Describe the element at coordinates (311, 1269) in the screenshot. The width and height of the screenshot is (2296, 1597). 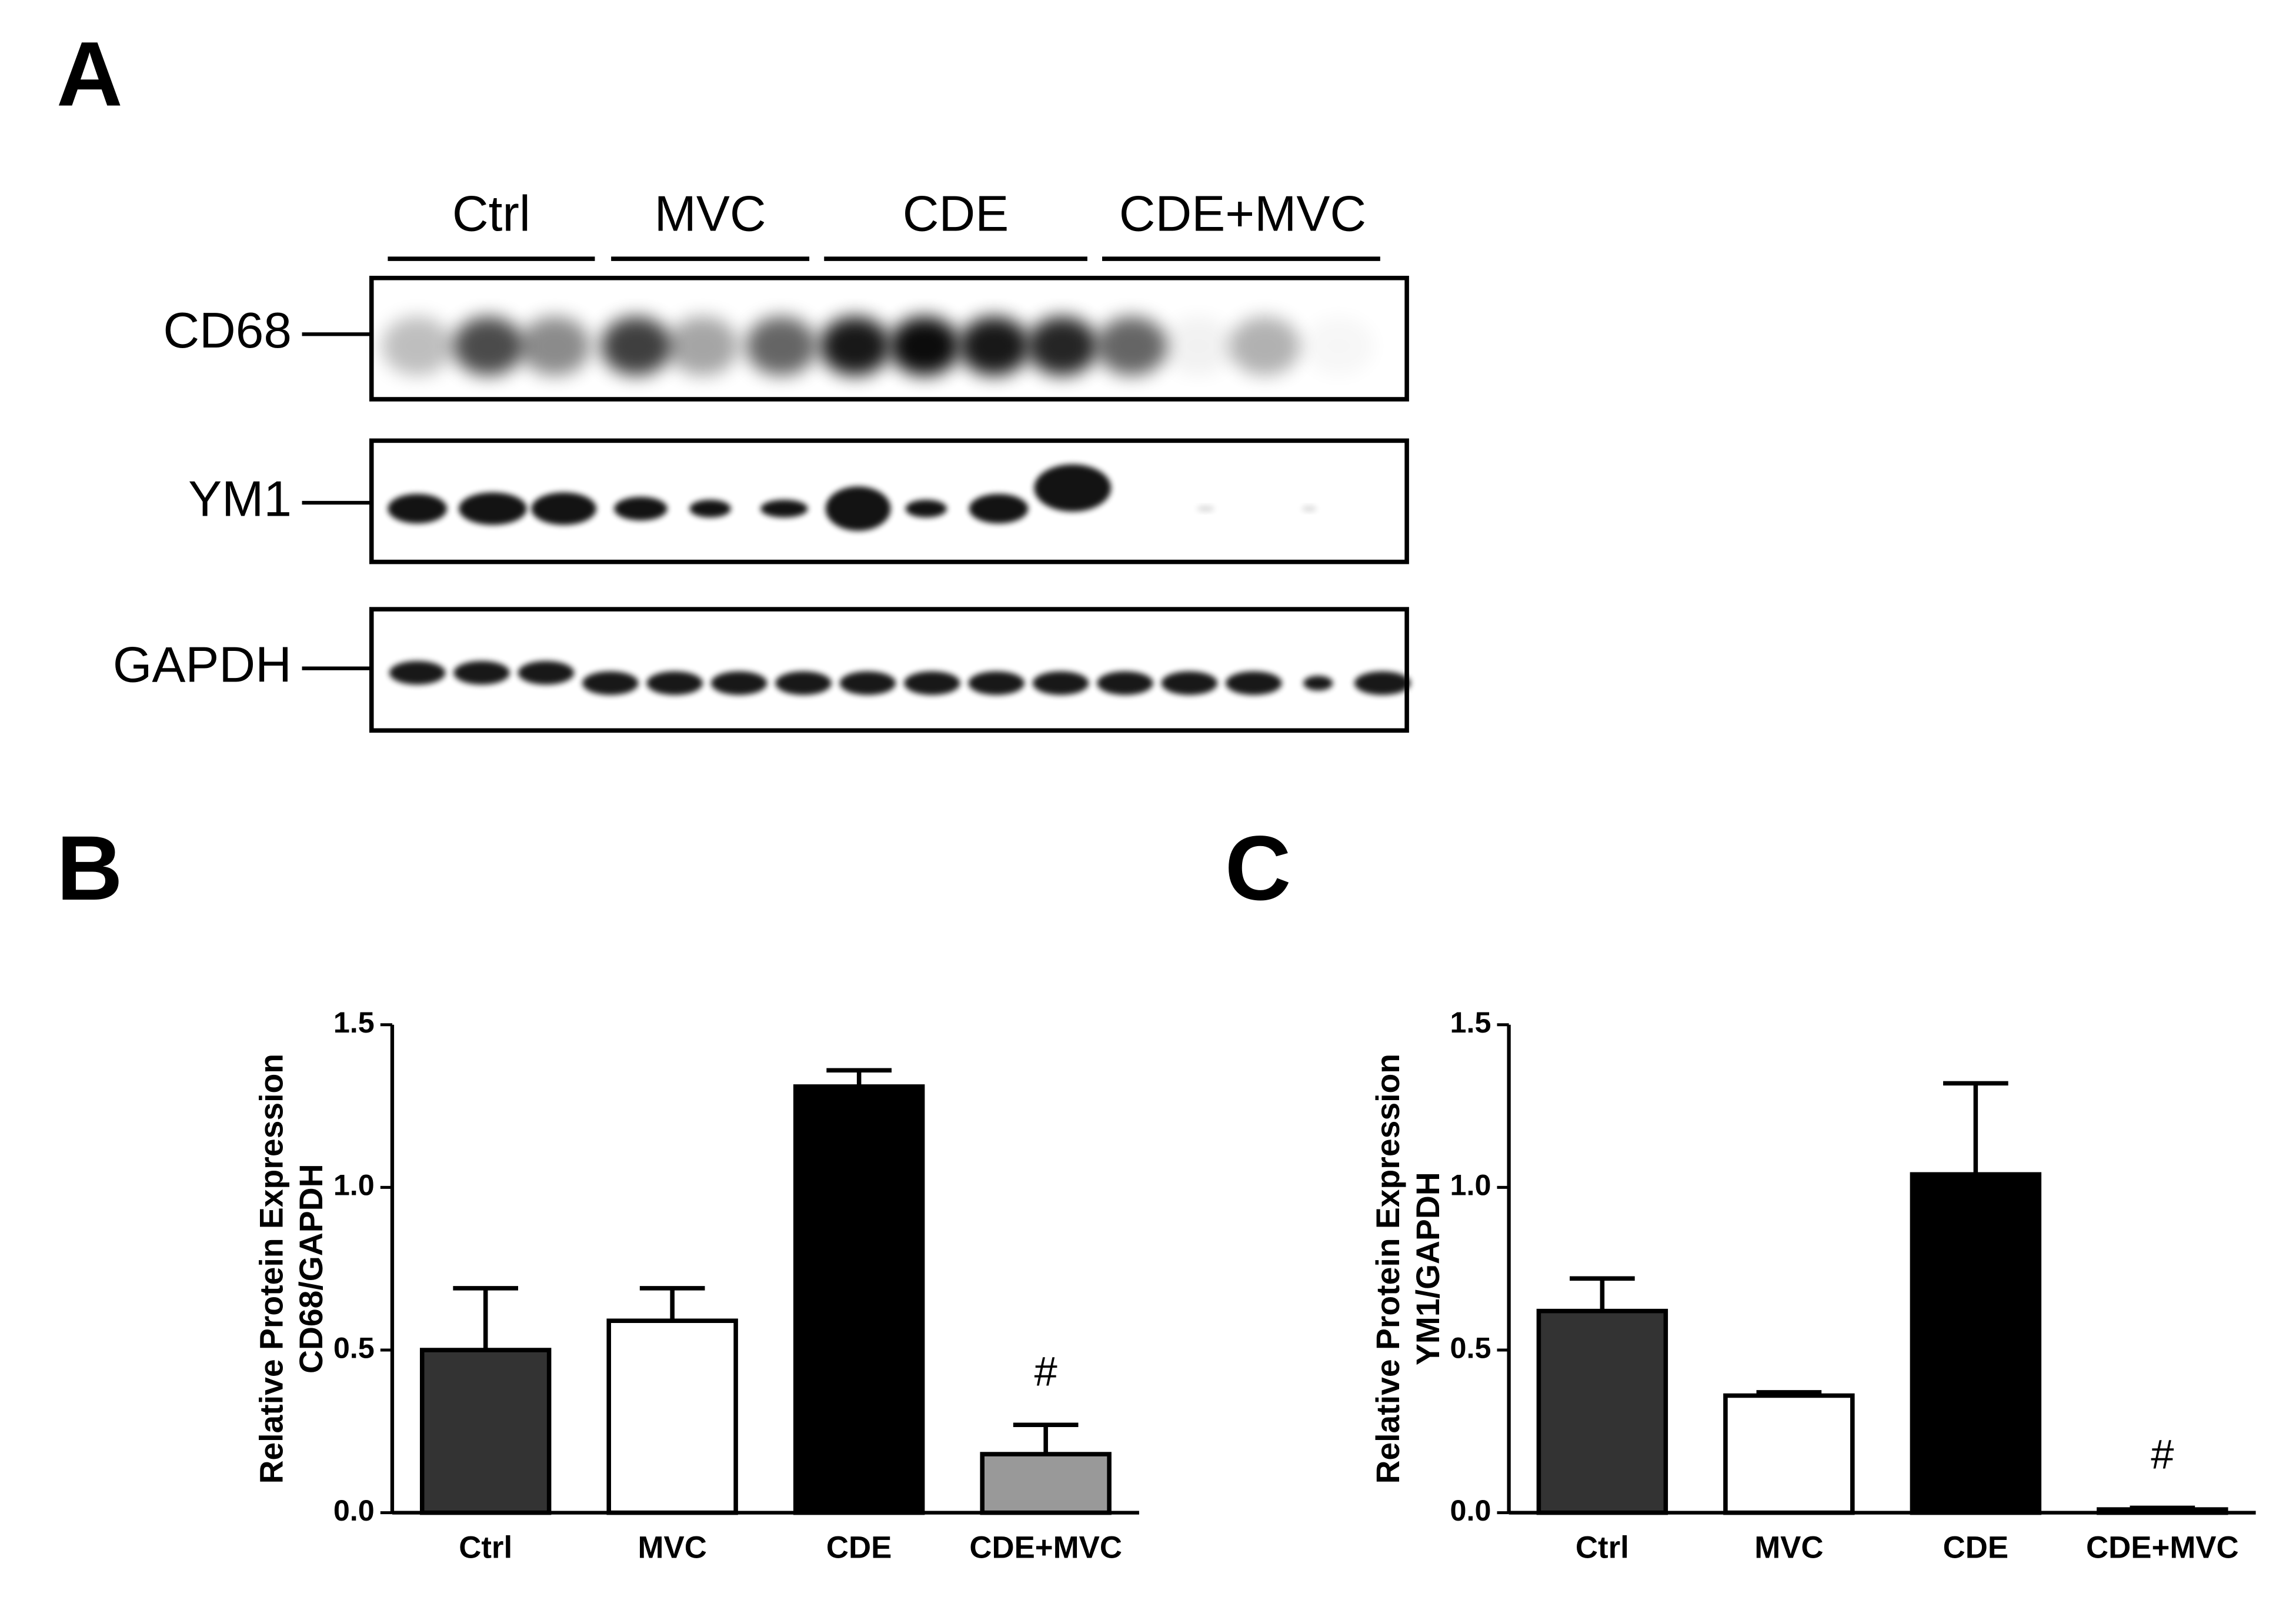
I see `y-axis-label: CD68/GAPDH` at that location.